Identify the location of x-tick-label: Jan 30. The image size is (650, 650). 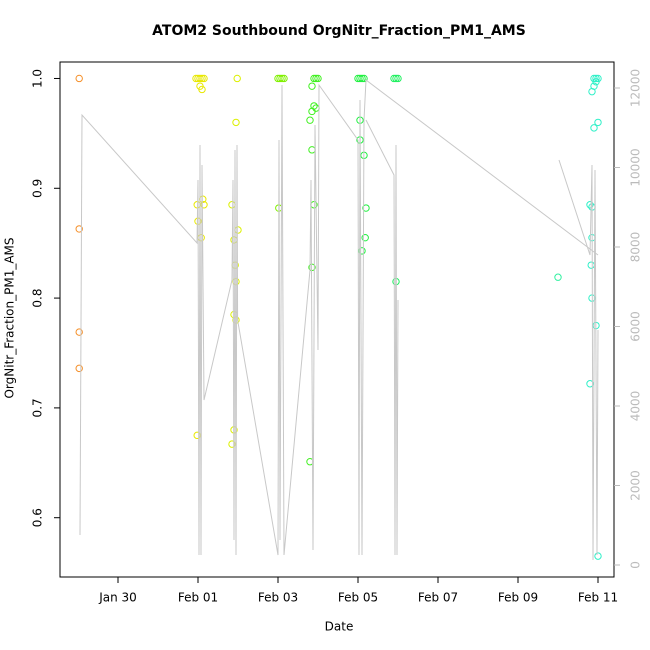
(117, 598).